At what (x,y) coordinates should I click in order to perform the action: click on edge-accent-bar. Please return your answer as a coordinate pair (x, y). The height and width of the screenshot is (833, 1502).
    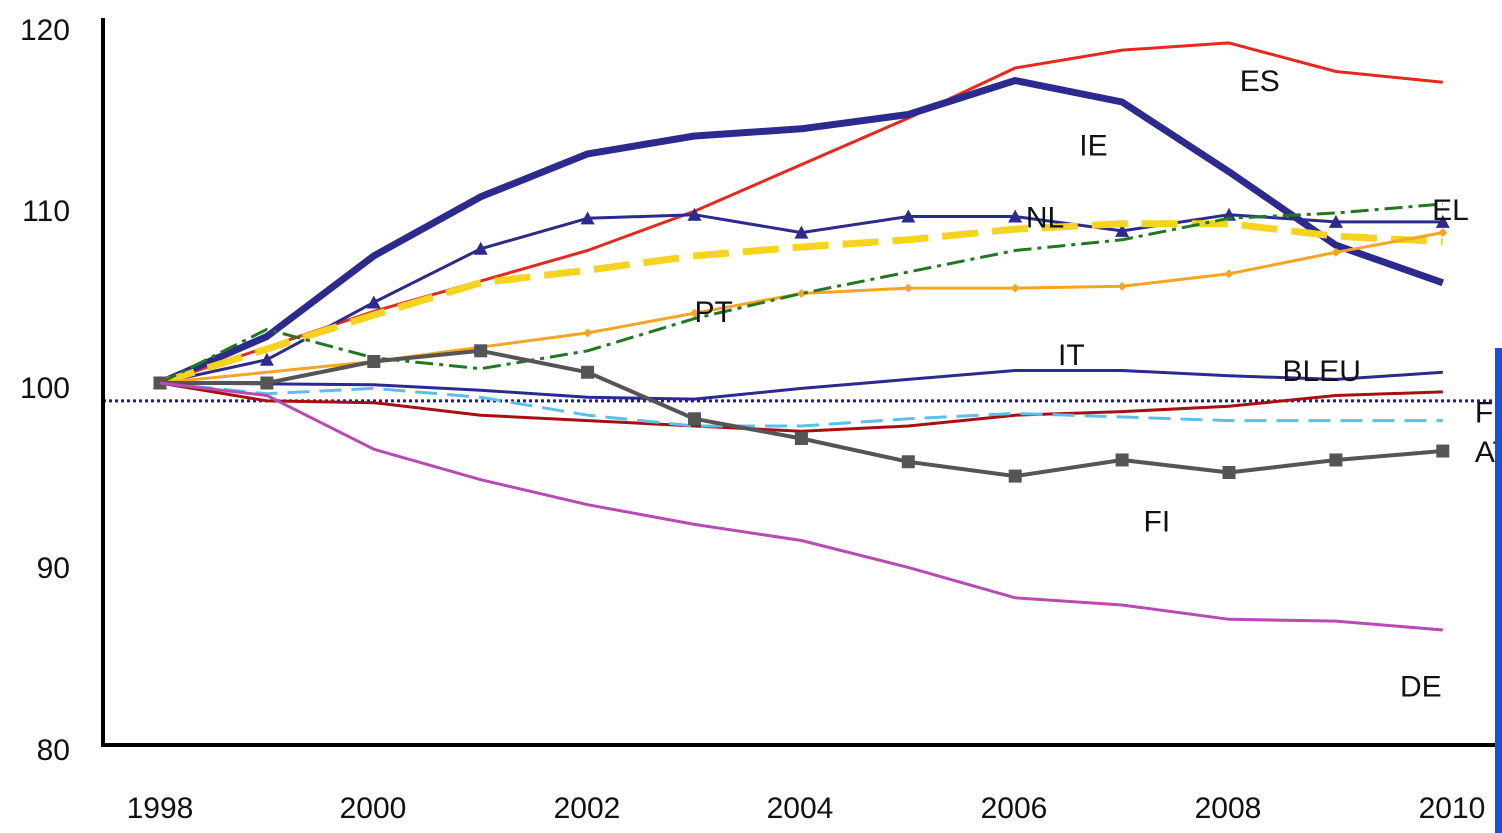
    Looking at the image, I should click on (1498, 590).